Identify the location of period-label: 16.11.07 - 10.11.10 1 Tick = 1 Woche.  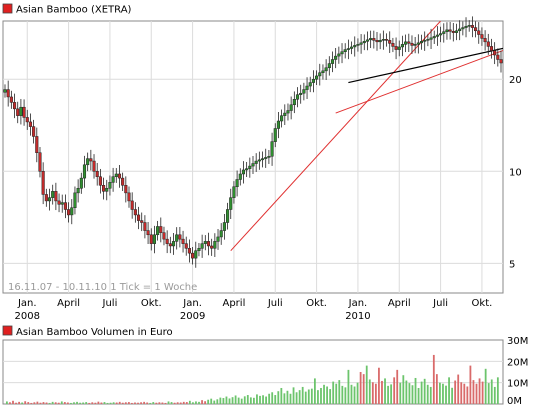
(102, 287).